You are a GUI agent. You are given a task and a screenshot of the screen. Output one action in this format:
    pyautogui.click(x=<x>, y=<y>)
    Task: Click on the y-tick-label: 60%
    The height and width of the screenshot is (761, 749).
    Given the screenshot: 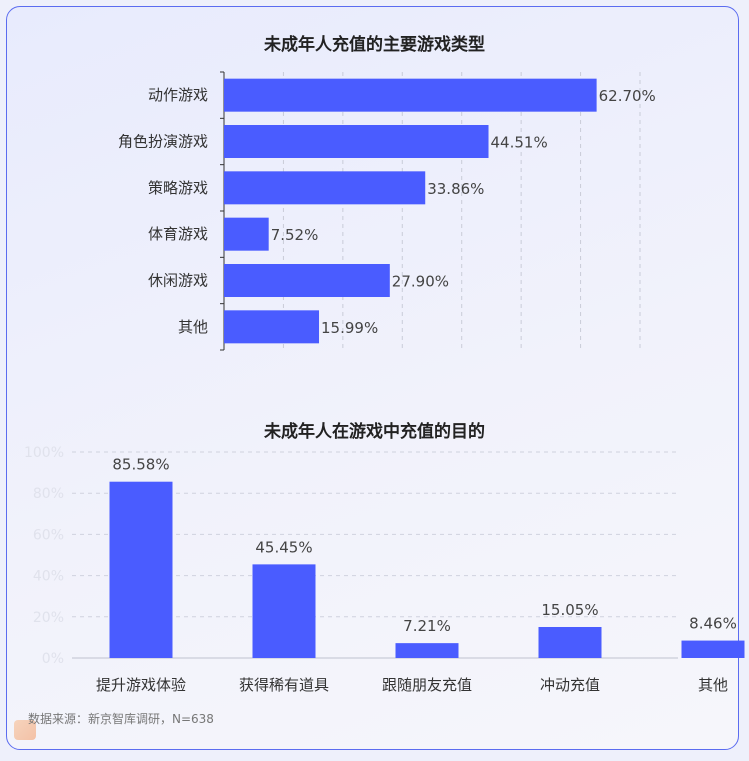 What is the action you would take?
    pyautogui.click(x=48, y=535)
    